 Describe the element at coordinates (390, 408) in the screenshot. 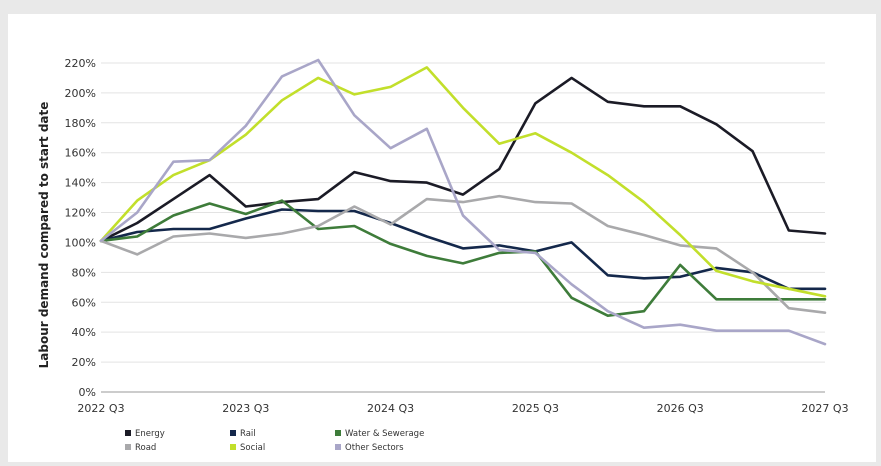

I see `x-tick-label: 2024 Q3` at that location.